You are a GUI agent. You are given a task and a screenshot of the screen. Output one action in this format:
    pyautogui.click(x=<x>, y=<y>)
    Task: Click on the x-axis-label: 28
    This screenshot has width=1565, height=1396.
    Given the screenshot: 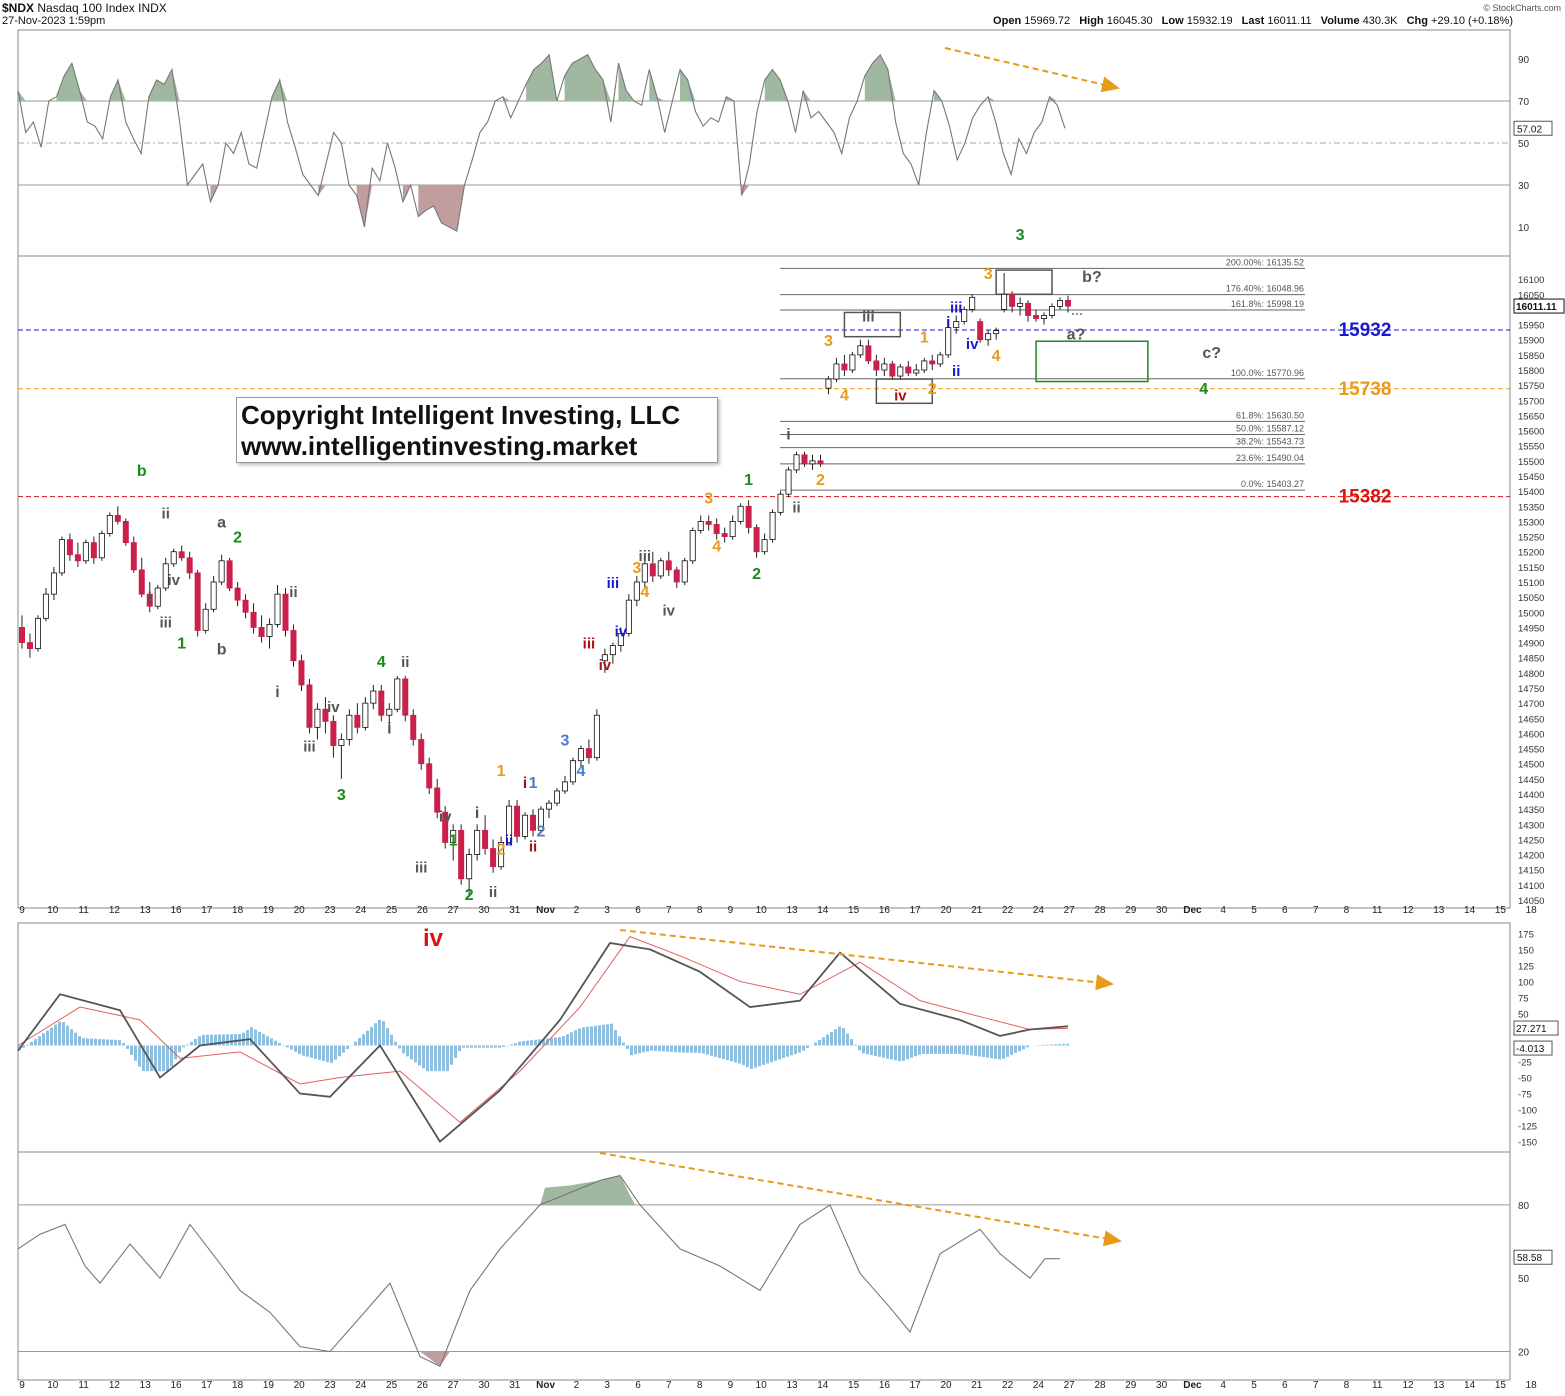 What is the action you would take?
    pyautogui.click(x=1100, y=1385)
    